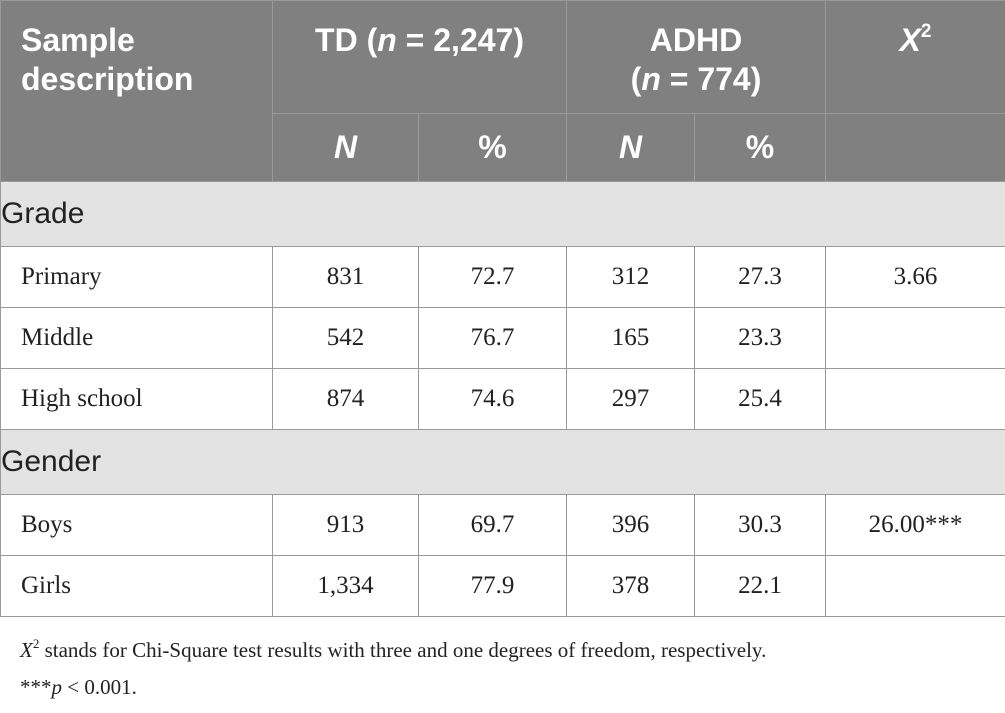  I want to click on subheader-chi-square-empty, so click(915, 147).